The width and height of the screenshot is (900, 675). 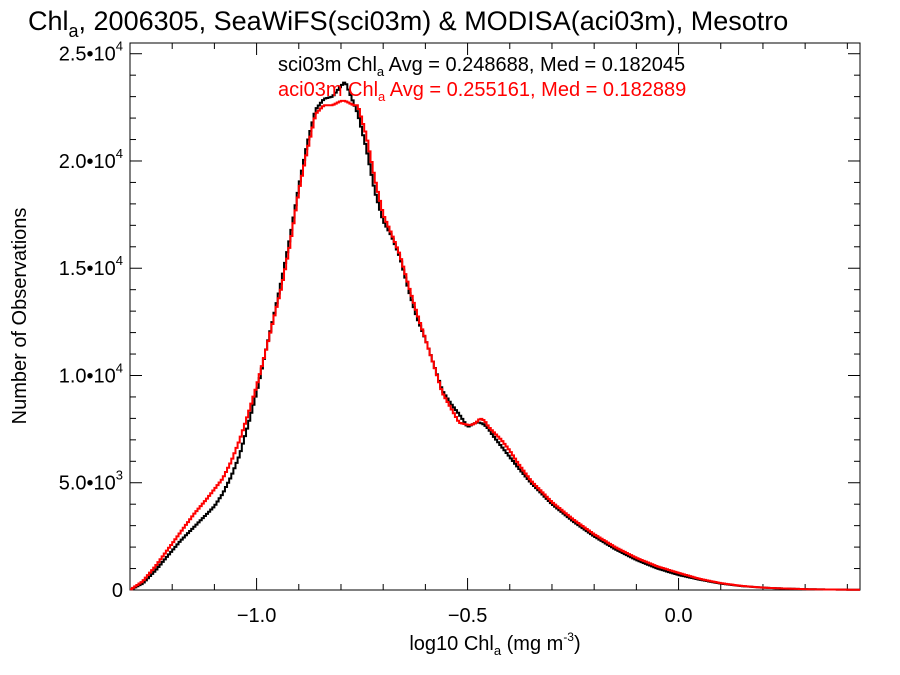 I want to click on y-tick-label: 0, so click(x=117, y=591).